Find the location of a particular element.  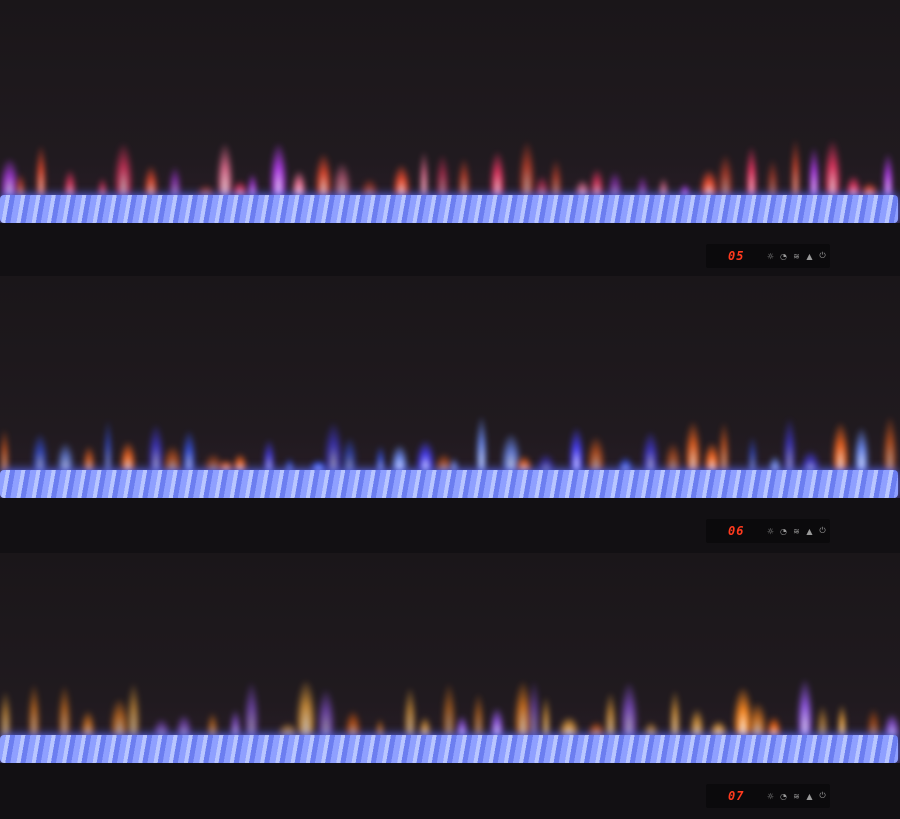

control-panel: 06 ☼ ◔ ≋ ▲ ⏻ is located at coordinates (768, 531).